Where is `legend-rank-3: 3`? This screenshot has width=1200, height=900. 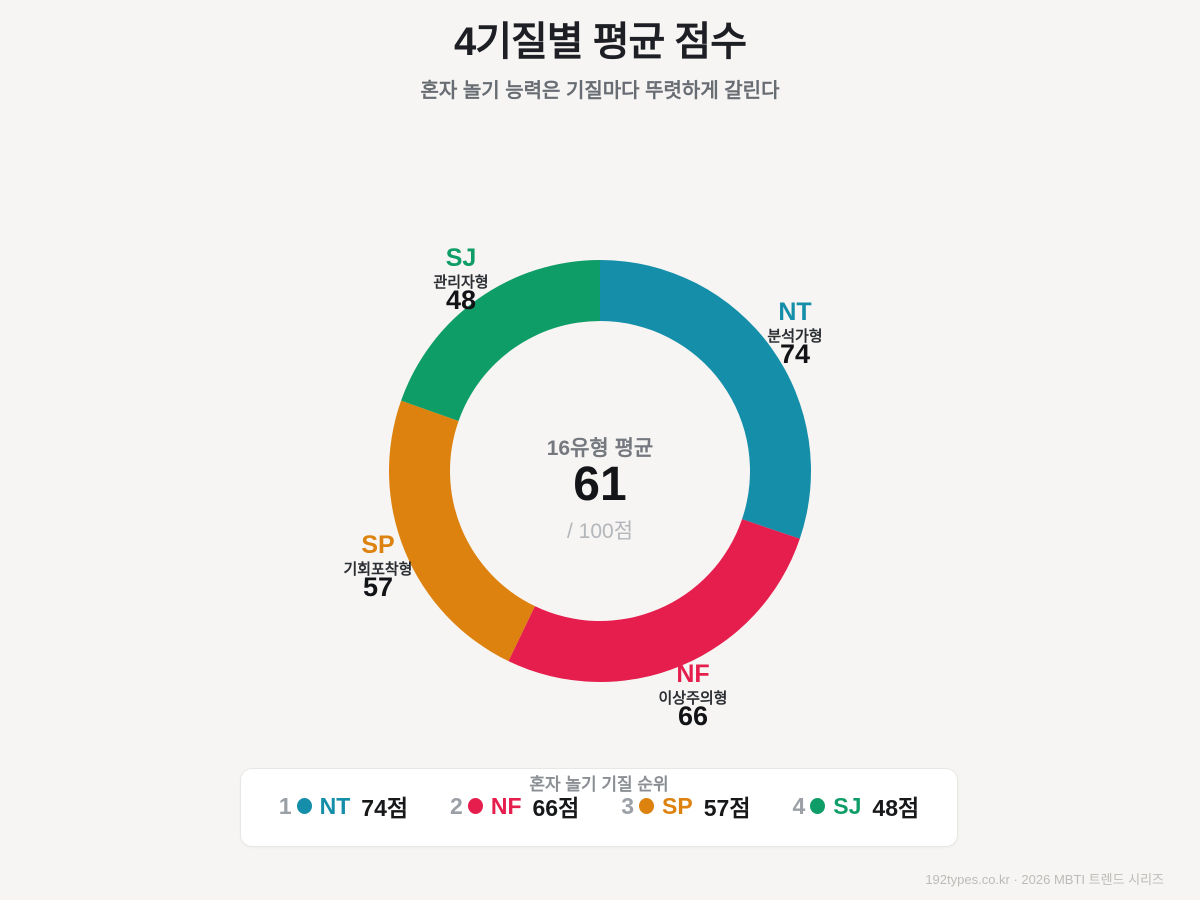
legend-rank-3: 3 is located at coordinates (628, 805).